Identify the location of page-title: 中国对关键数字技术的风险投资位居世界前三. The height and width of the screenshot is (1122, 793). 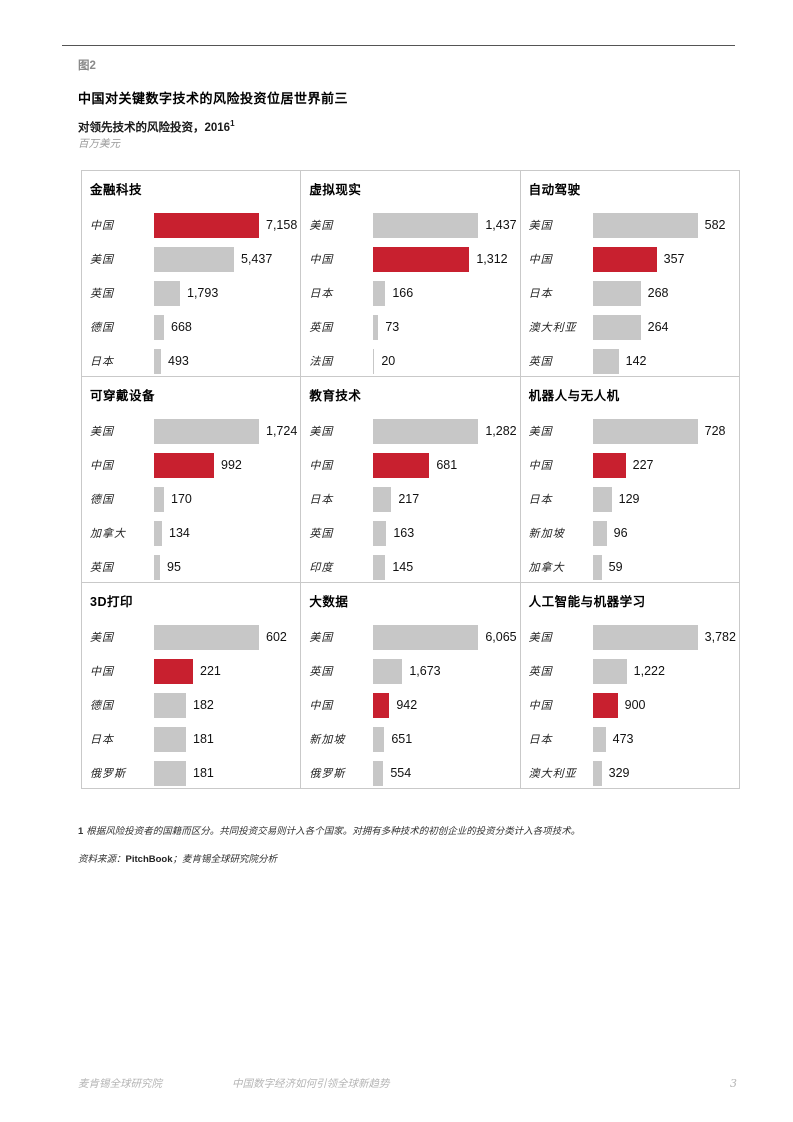
(213, 98).